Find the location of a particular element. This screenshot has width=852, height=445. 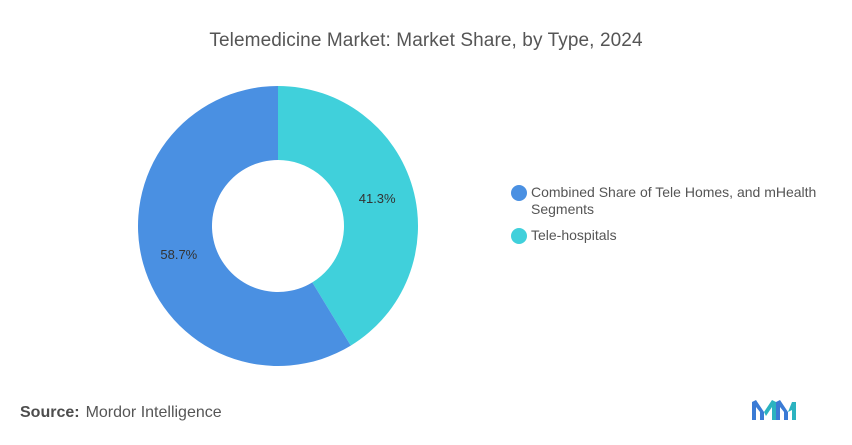

legend-swatch-combined is located at coordinates (519, 193).